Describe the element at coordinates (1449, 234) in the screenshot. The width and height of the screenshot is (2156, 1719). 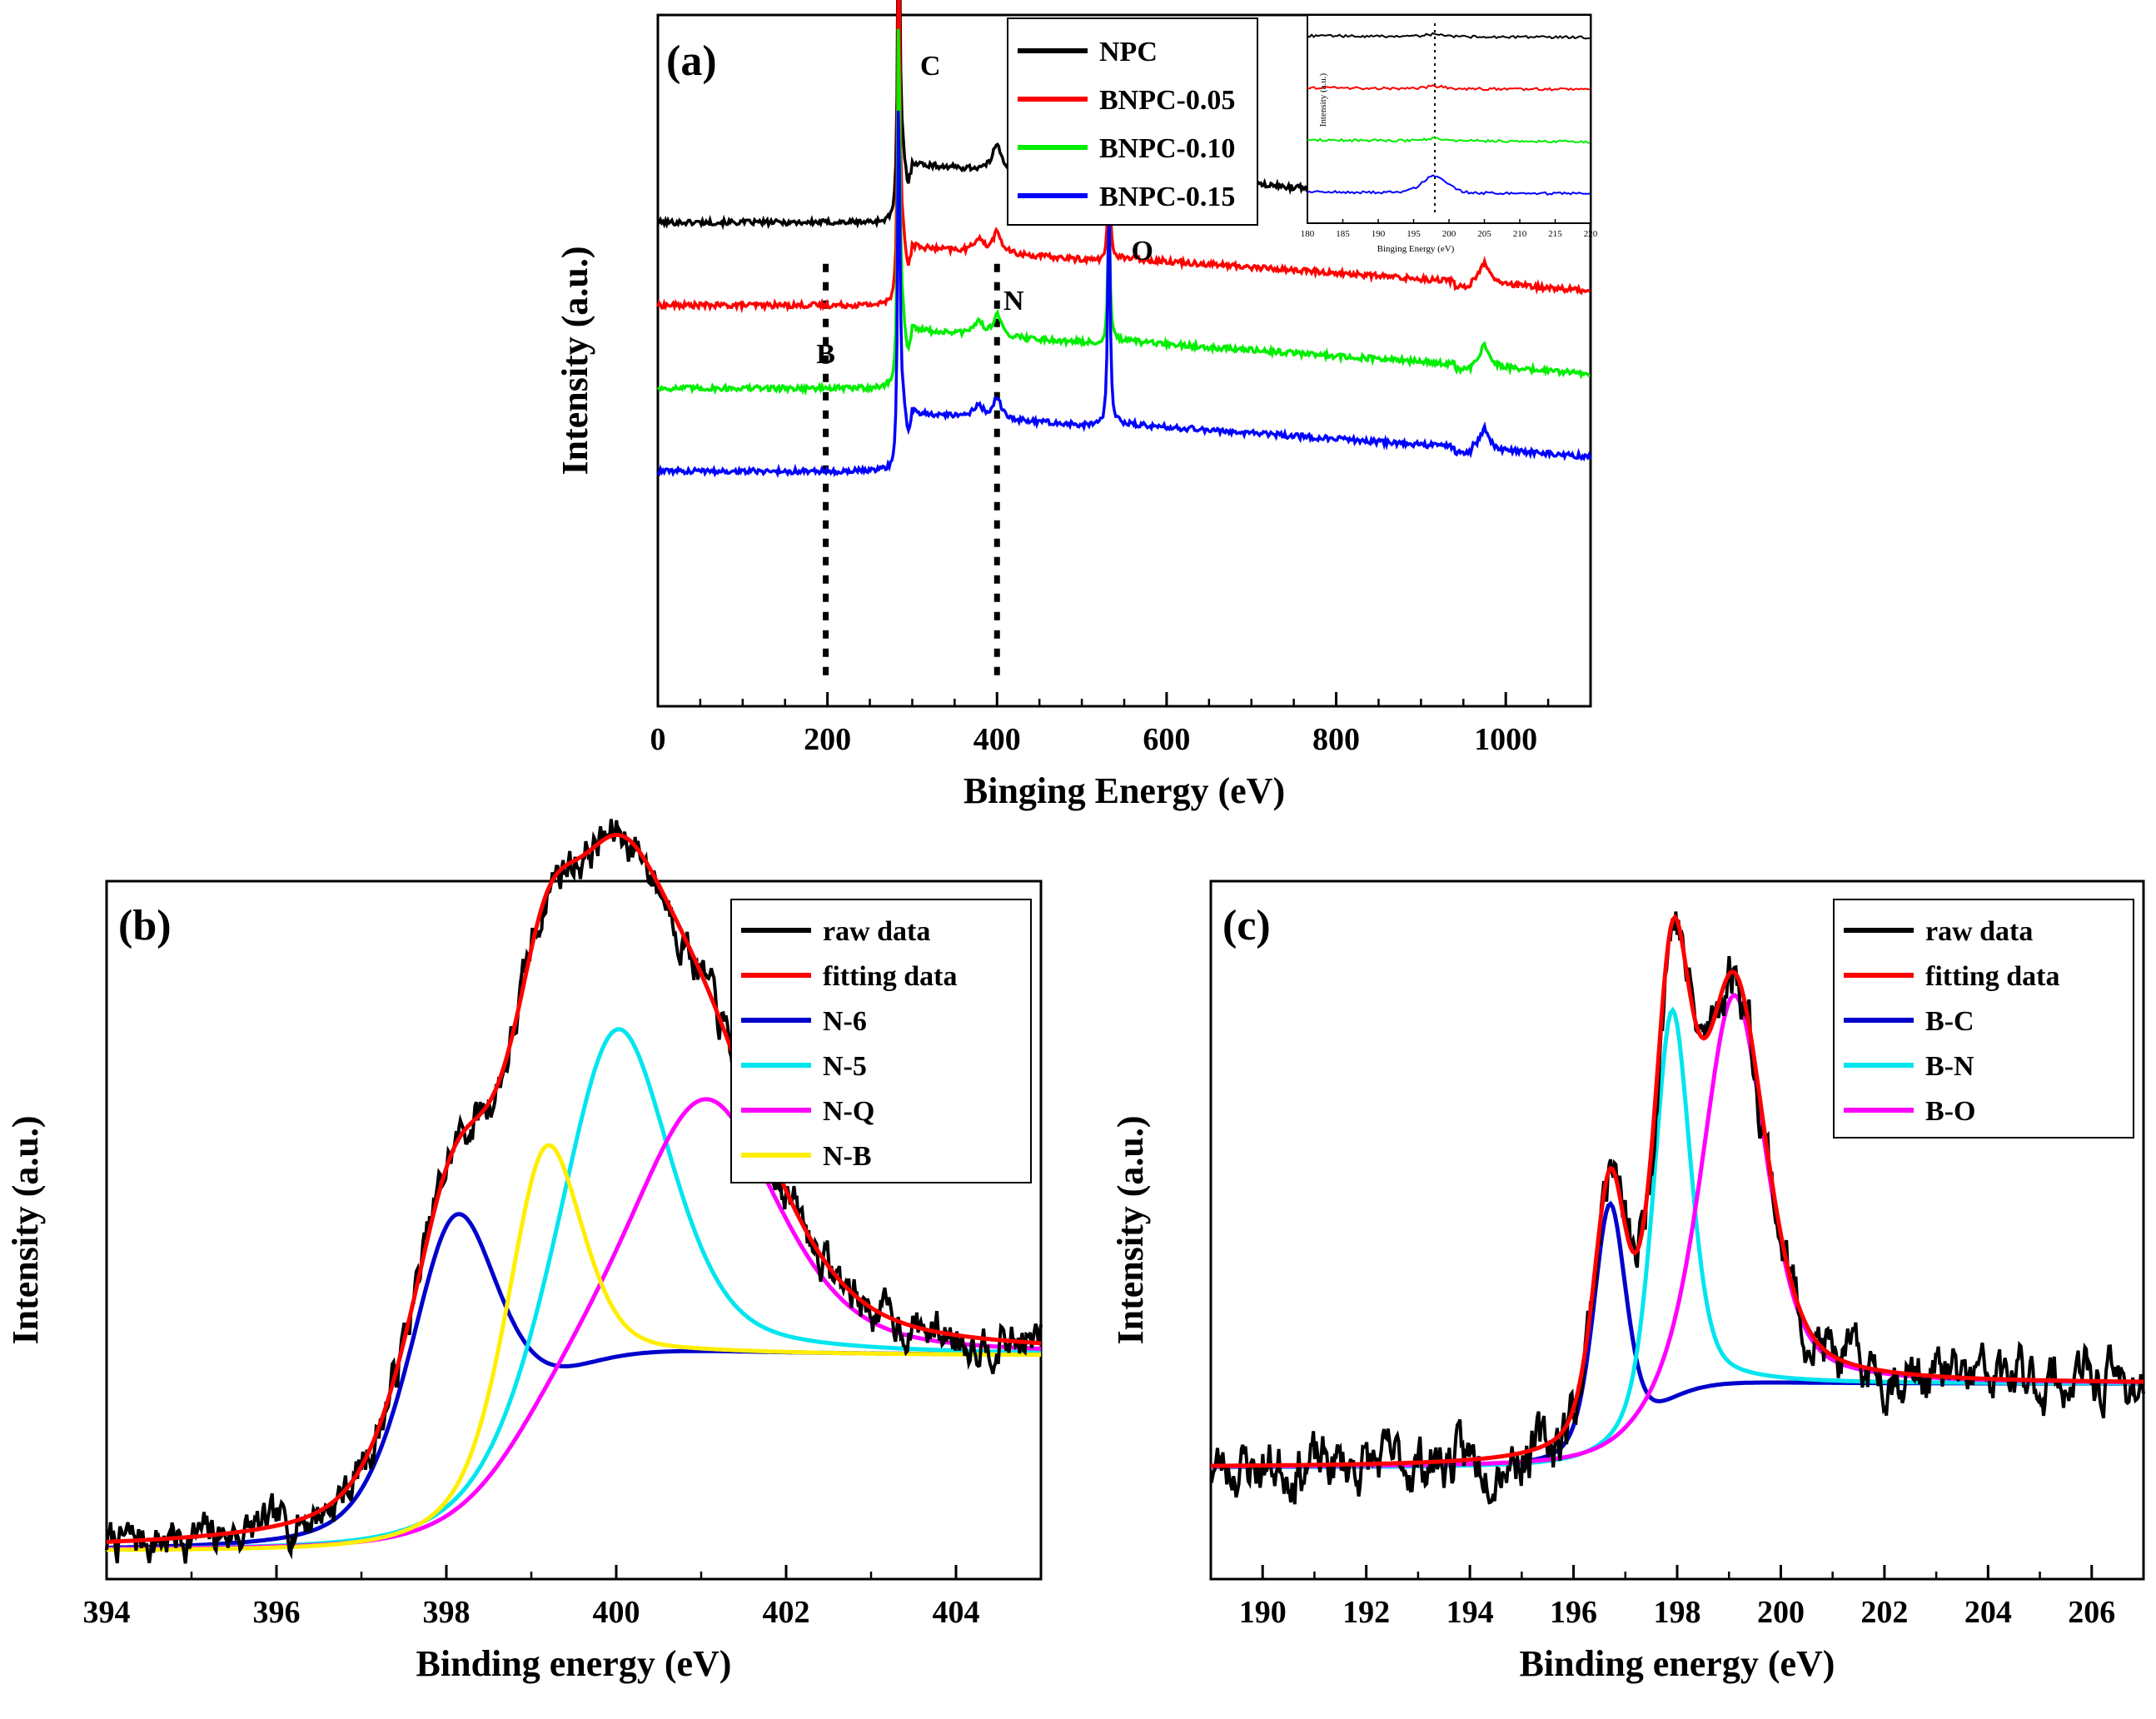
I see `inset-x-tick-label: 200` at that location.